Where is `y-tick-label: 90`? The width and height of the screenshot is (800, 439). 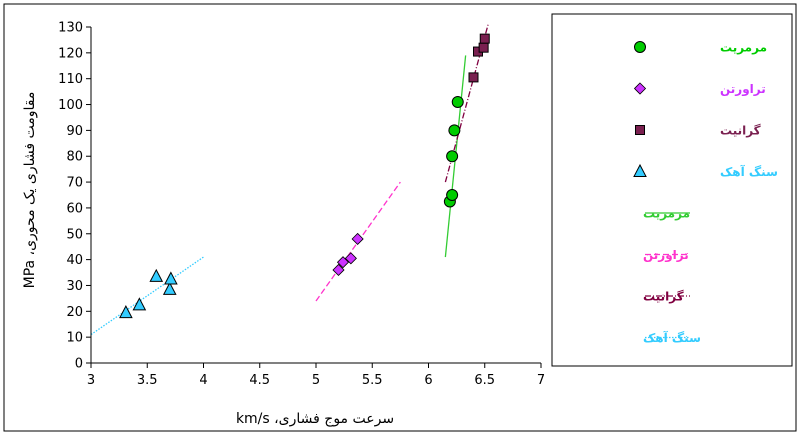
y-tick-label: 90 is located at coordinates (74, 131).